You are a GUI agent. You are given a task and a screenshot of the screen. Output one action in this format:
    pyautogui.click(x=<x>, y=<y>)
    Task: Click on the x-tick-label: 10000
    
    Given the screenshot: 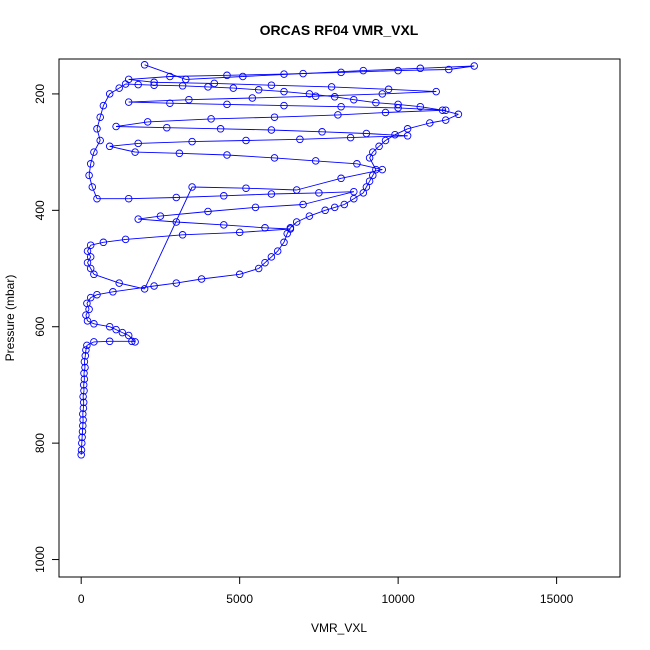 What is the action you would take?
    pyautogui.click(x=398, y=599)
    